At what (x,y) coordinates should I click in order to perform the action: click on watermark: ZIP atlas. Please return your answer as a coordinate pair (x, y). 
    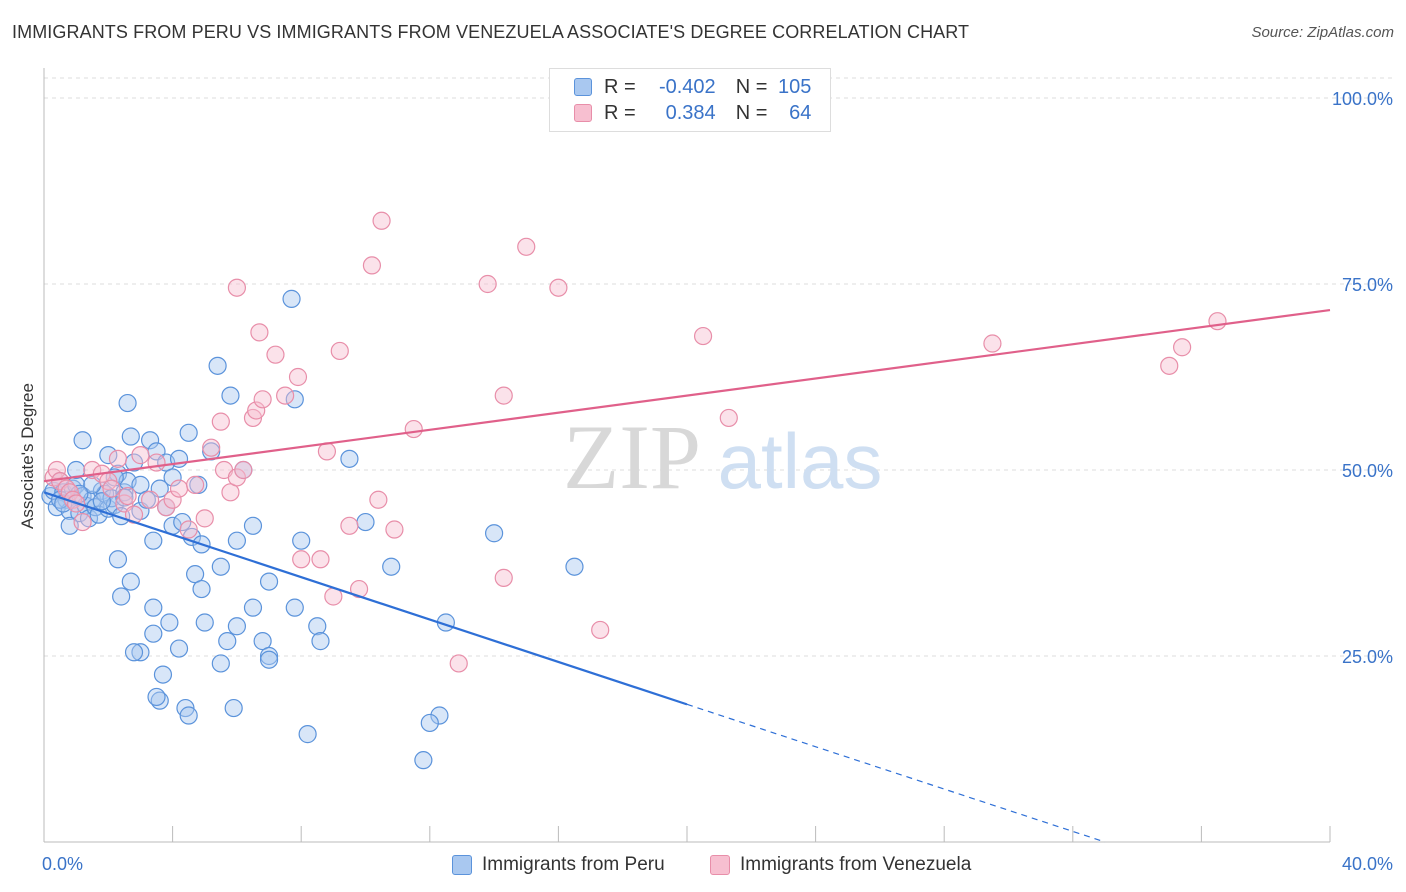
    Looking at the image, I should click on (722, 457).